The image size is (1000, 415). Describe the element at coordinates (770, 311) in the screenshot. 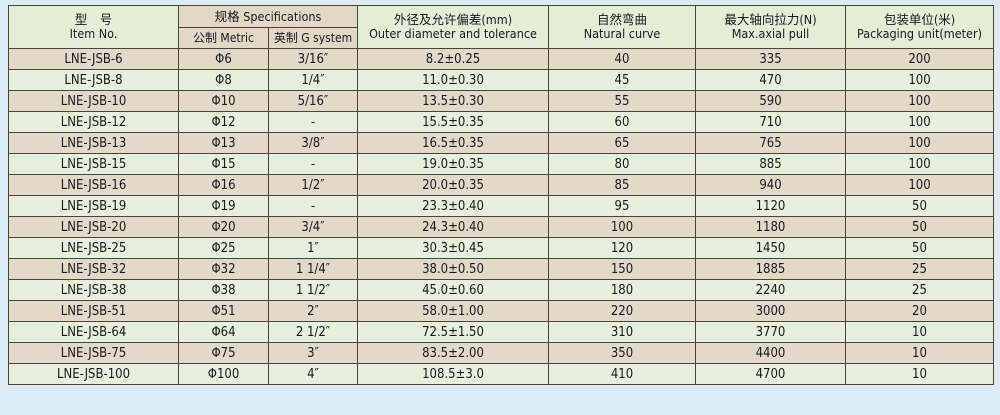

I see `cell-max-axial-pull: 3000` at that location.